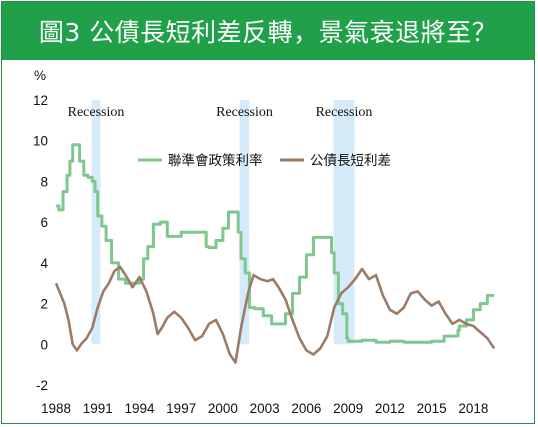 The image size is (538, 427). Describe the element at coordinates (306, 408) in the screenshot. I see `x-tick-label: 2006` at that location.